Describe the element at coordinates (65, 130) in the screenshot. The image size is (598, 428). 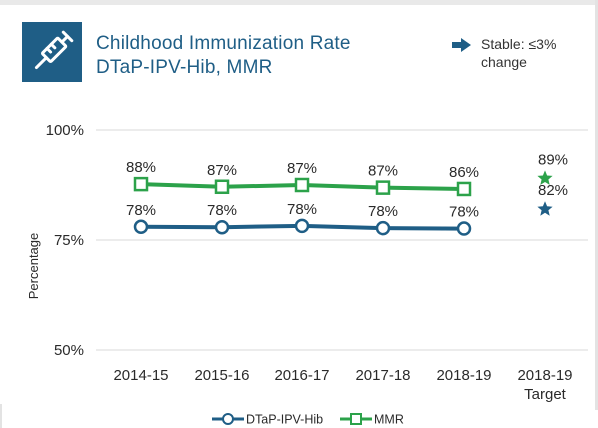
I see `y-tick-label: 100%` at that location.